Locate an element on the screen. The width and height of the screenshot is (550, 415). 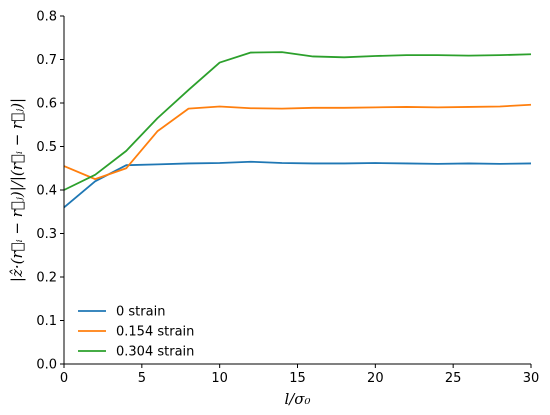
legend: 0 strain 0.154 strain 0.304 strain is located at coordinates (136, 332).